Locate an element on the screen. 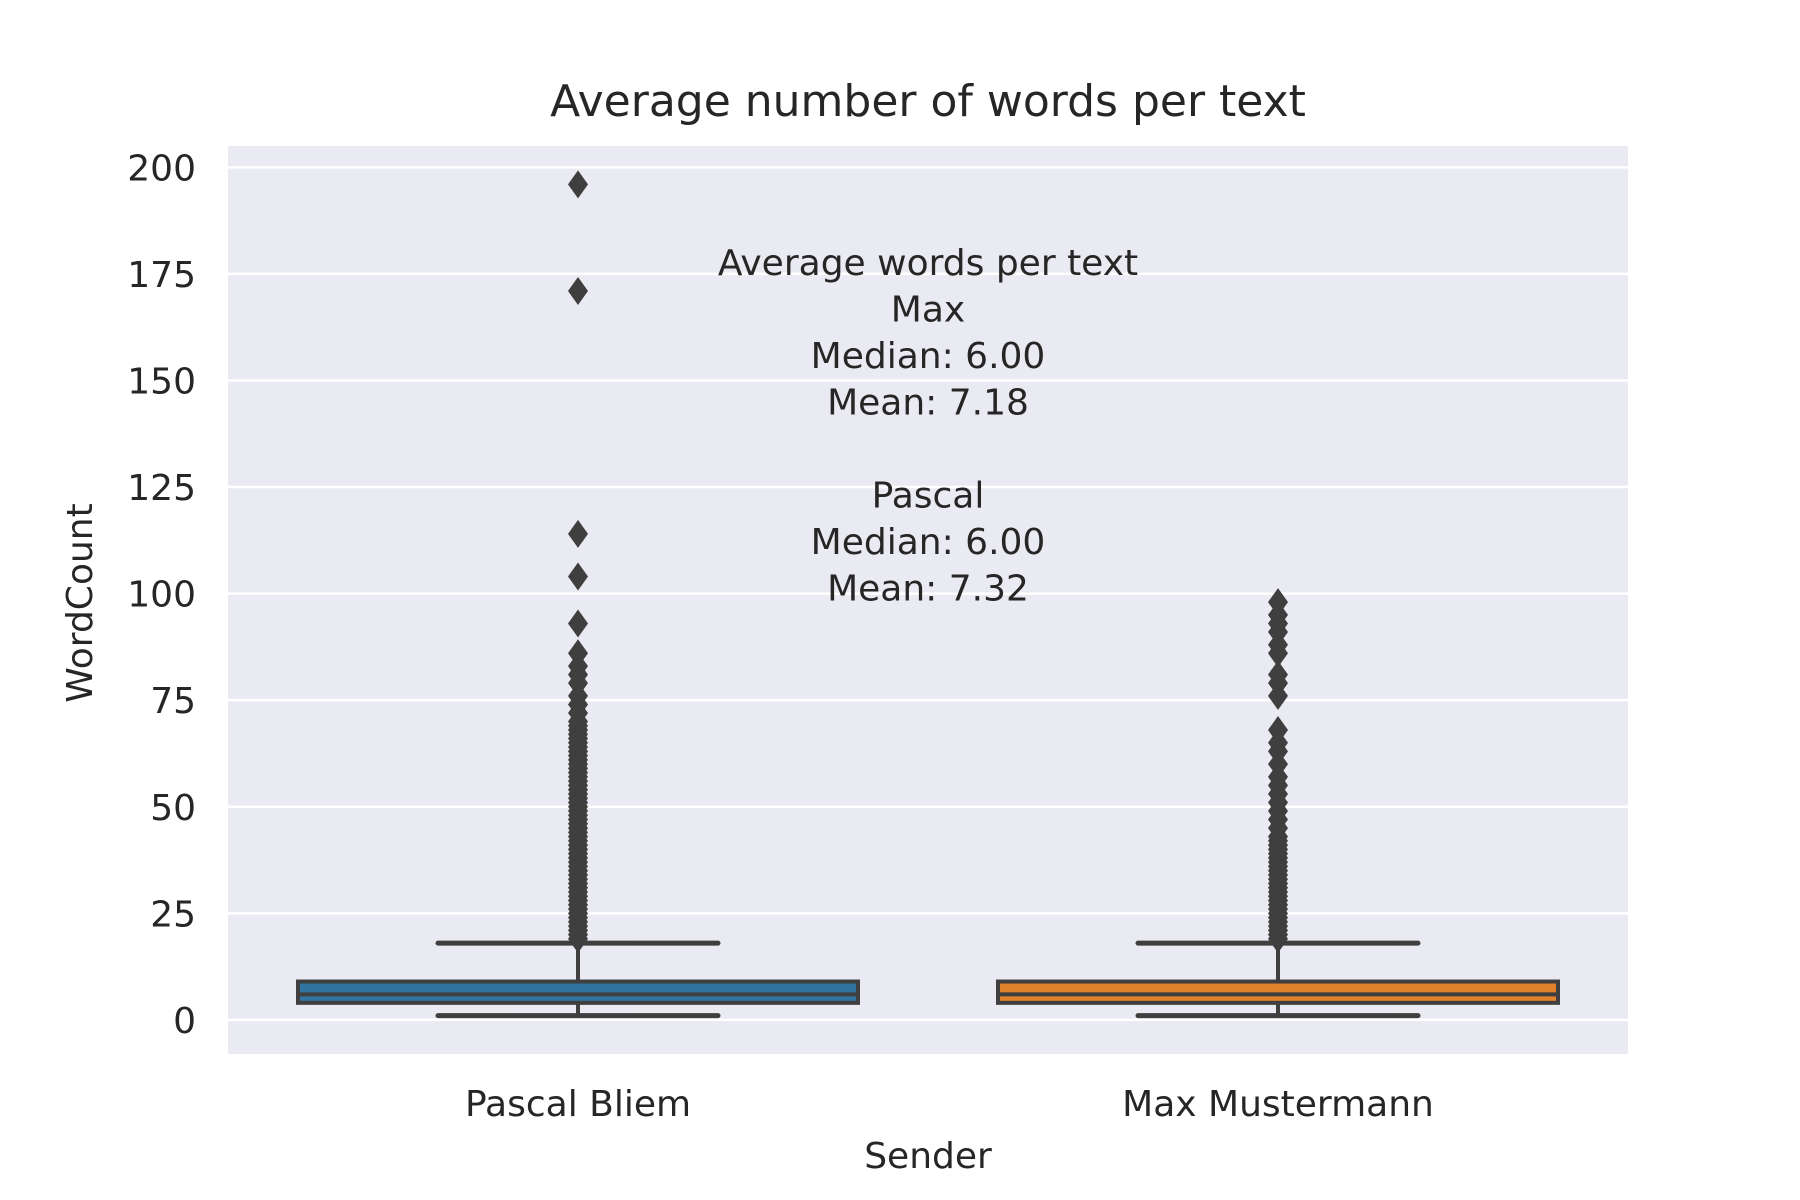 The height and width of the screenshot is (1200, 1800). annotation-line: Average words per text is located at coordinates (928, 263).